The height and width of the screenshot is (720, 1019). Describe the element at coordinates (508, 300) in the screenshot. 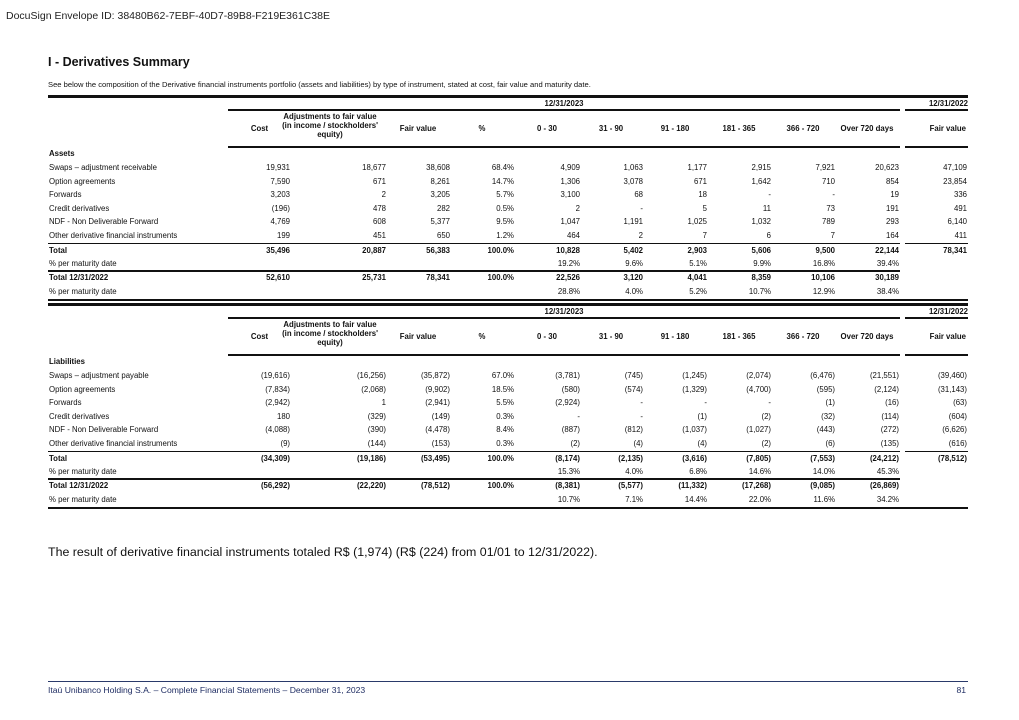

I see `table-bottom-rule` at that location.